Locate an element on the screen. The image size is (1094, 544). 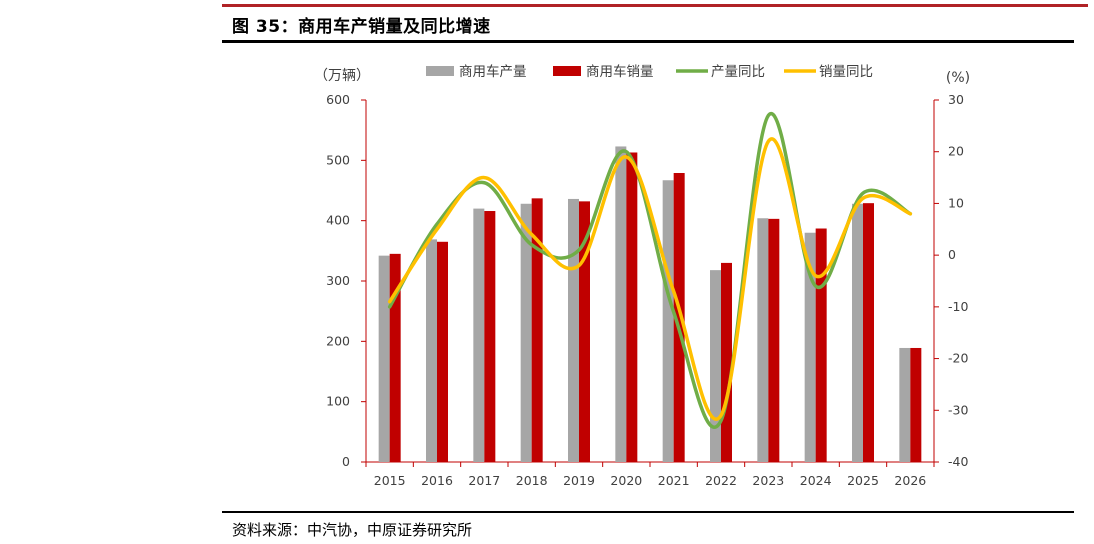
left-tick-label: 400 is located at coordinates (338, 220).